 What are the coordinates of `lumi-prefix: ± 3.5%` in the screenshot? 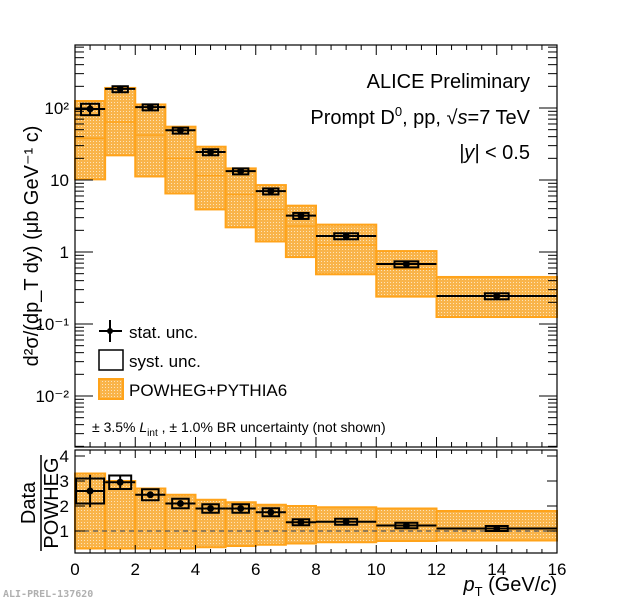 It's located at (115, 427).